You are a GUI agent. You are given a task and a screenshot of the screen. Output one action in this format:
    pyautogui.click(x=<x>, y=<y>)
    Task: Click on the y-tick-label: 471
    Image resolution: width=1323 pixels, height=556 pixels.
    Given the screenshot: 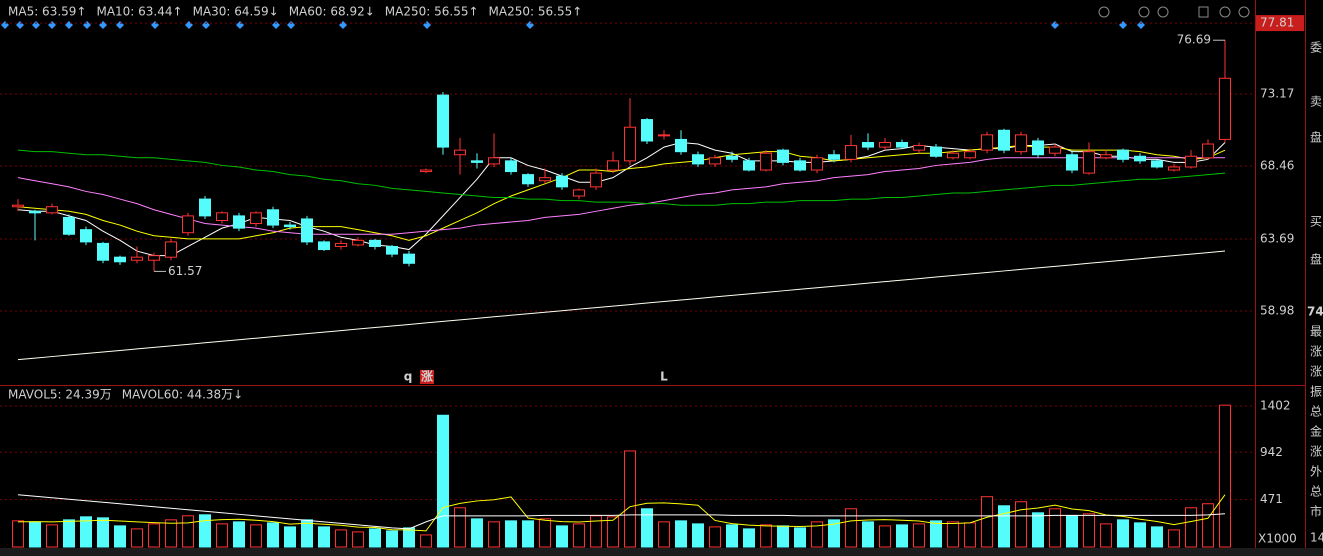 What is the action you would take?
    pyautogui.click(x=1271, y=499)
    